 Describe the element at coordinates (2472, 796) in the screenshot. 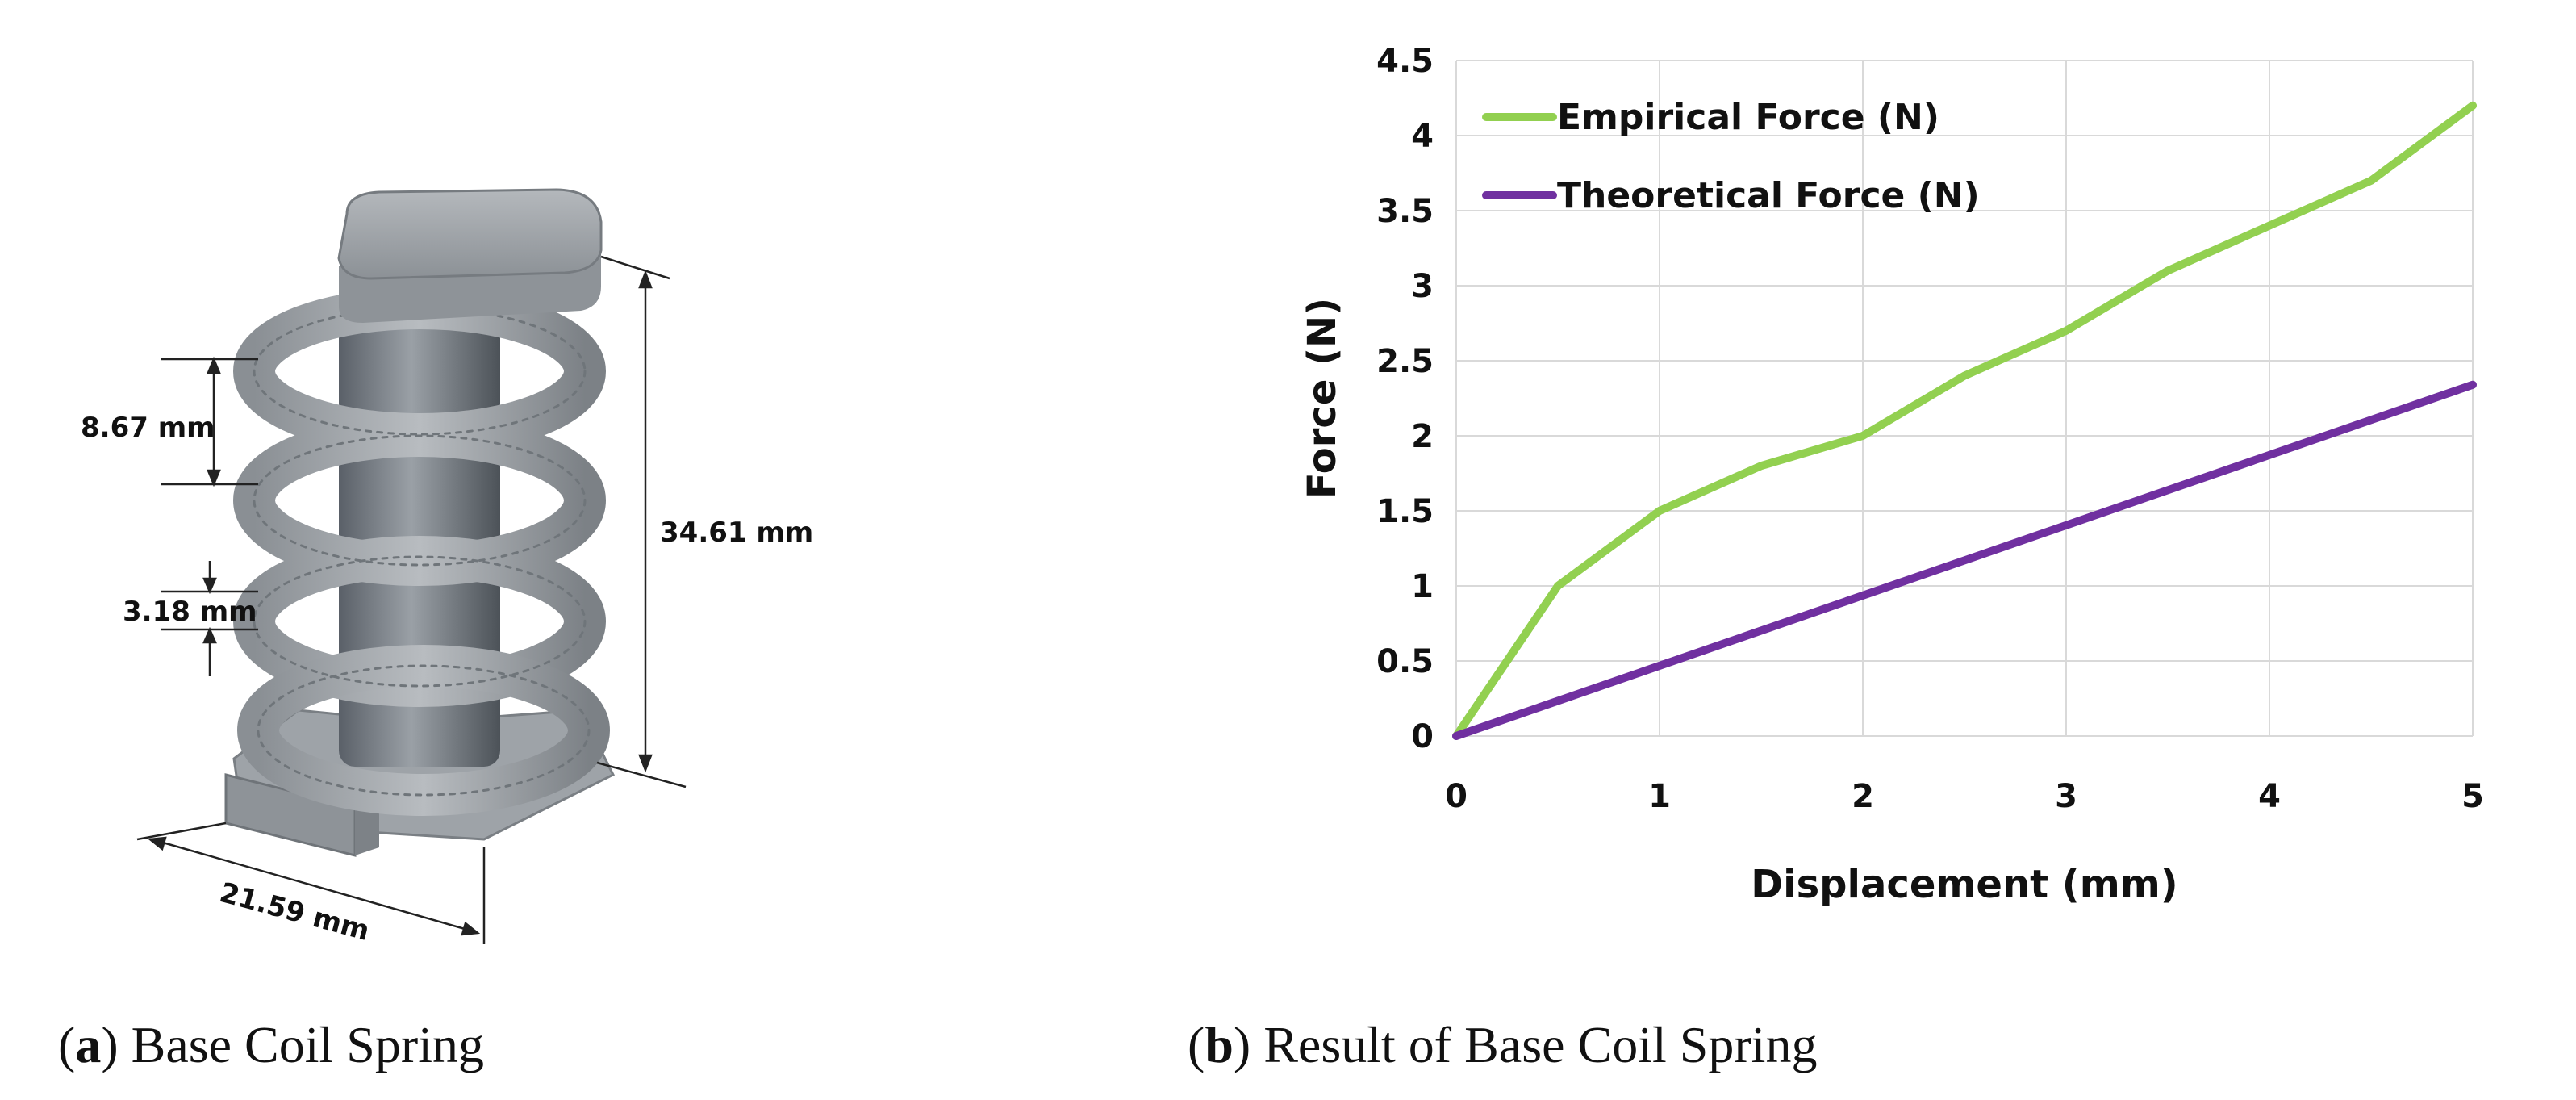

I see `x-tick-label: 5` at that location.